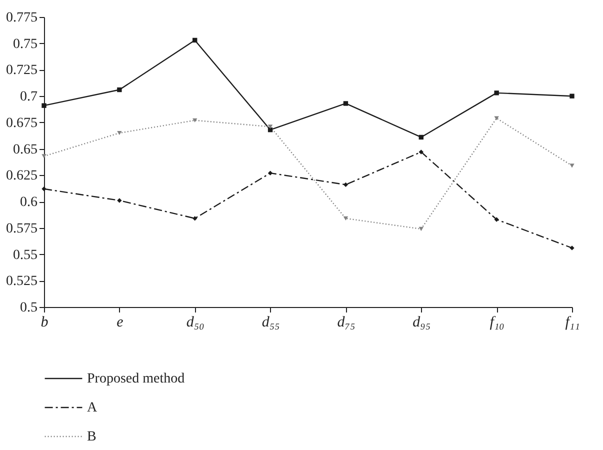 The width and height of the screenshot is (603, 450). I want to click on x-tick-label: d₉₅, so click(421, 322).